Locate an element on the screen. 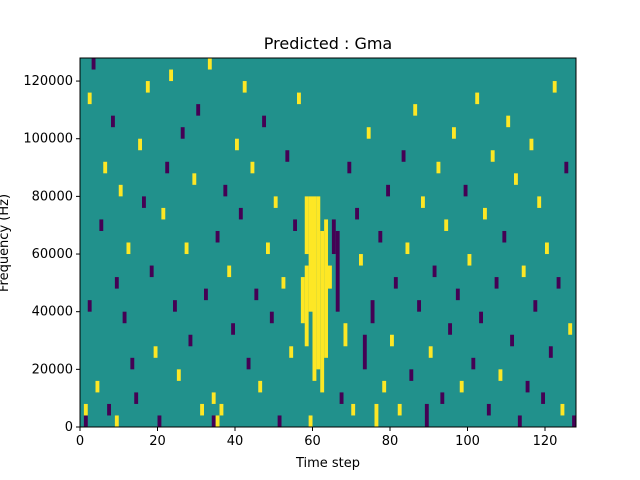 The image size is (640, 480). y-tick-label: 60000 is located at coordinates (52, 254).